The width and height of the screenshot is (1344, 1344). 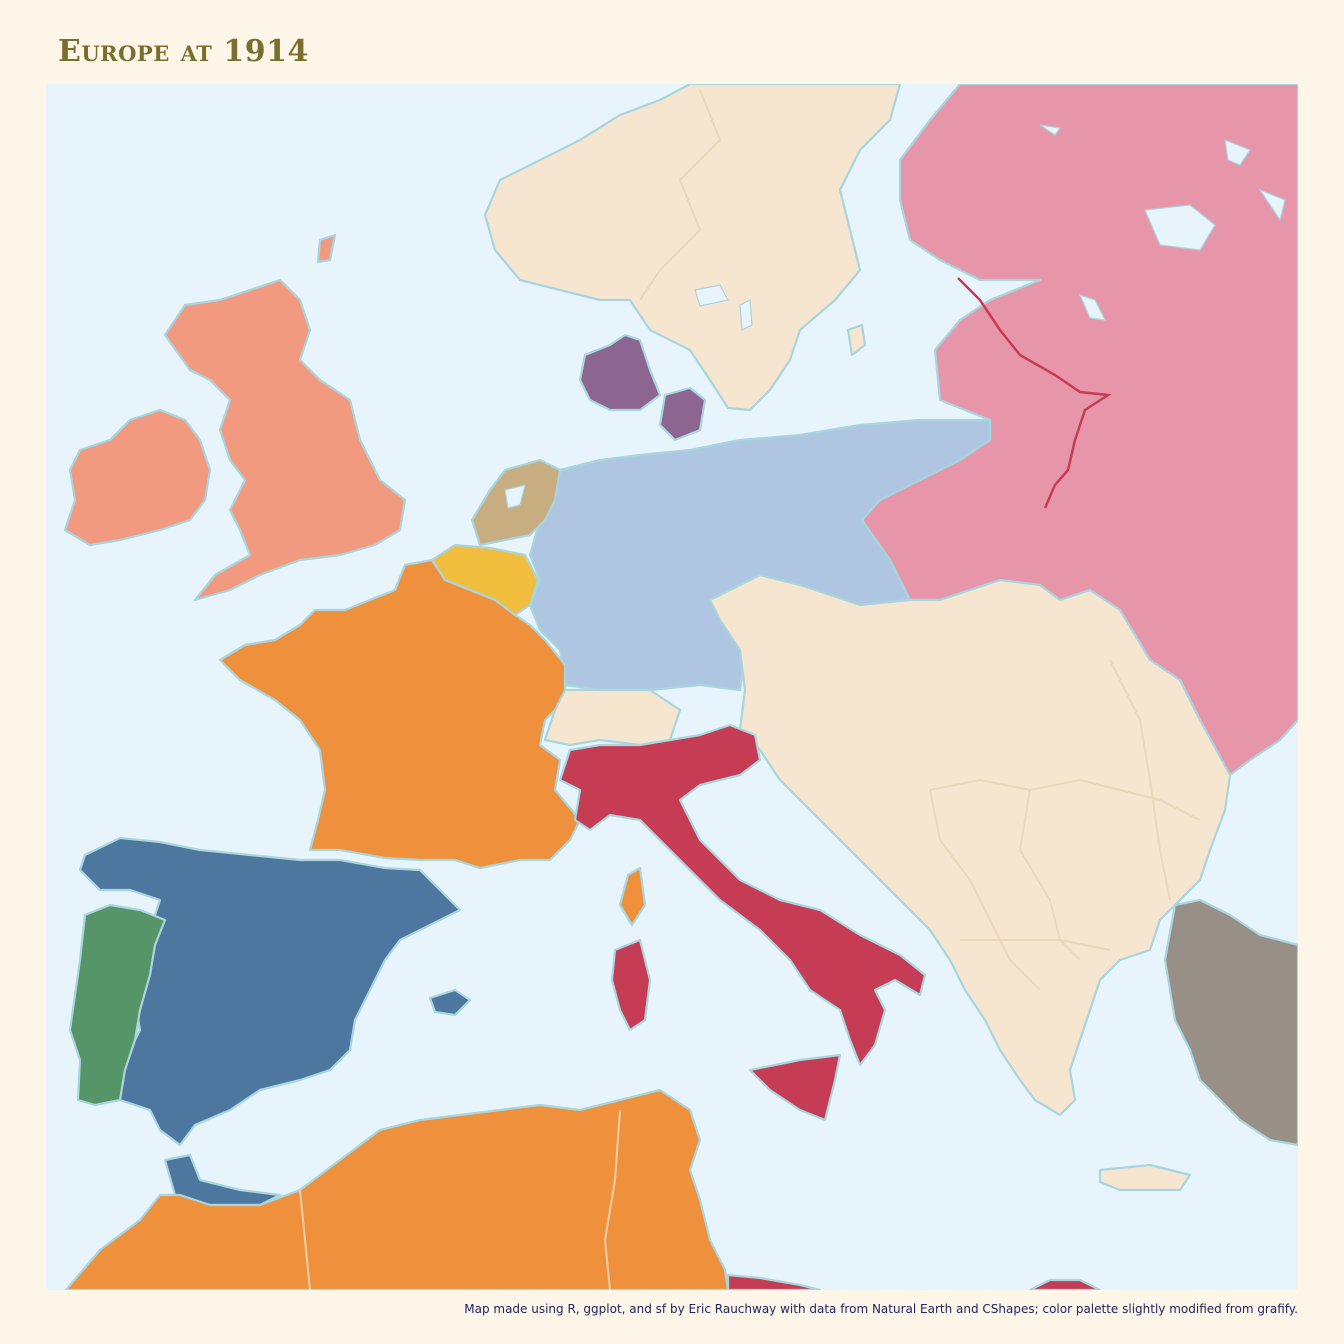 I want to click on libya-italy, so click(x=774, y=1281).